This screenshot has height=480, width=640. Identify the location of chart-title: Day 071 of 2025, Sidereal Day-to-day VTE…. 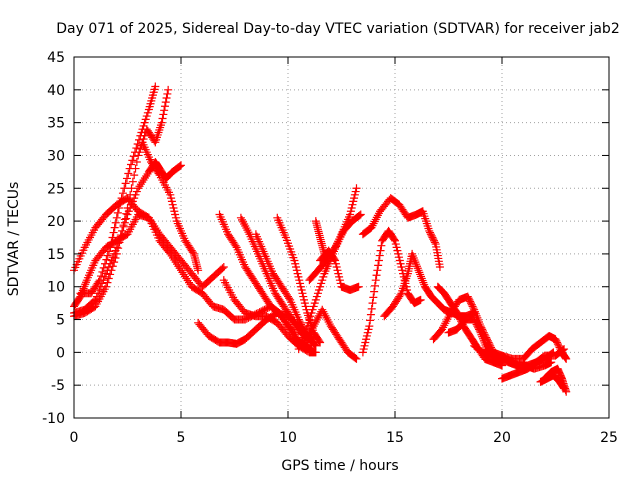
(337, 29).